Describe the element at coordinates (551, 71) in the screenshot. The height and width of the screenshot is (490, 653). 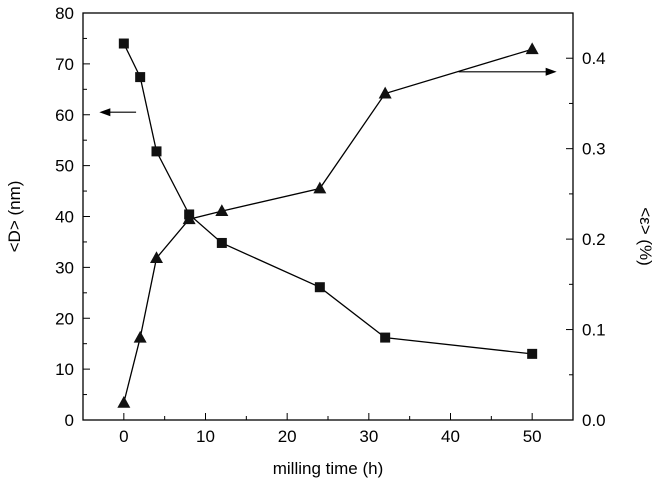
I see `right-arrow-head-icon` at that location.